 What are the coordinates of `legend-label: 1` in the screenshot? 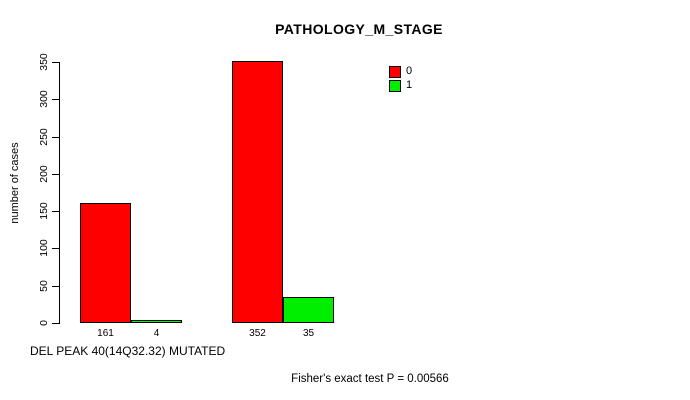 It's located at (409, 85).